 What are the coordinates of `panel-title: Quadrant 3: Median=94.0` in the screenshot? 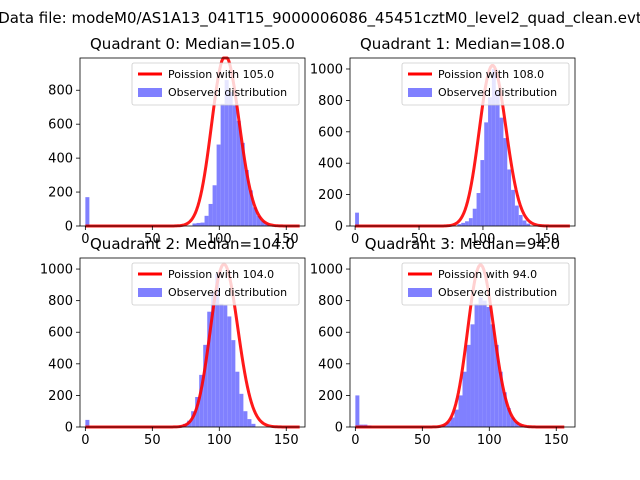 It's located at (462, 244).